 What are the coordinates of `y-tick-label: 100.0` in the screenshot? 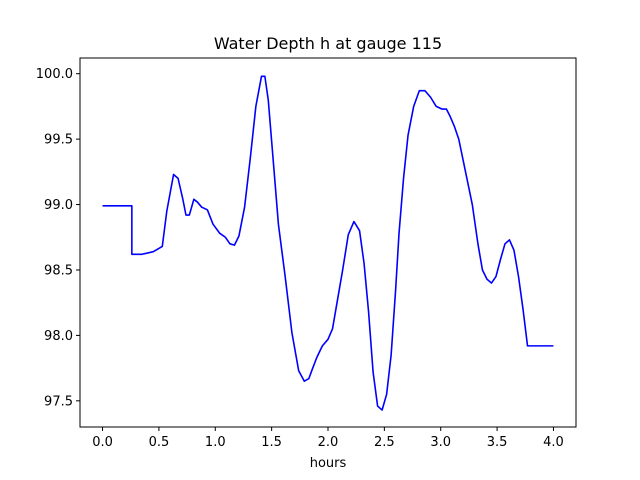 It's located at (54, 74).